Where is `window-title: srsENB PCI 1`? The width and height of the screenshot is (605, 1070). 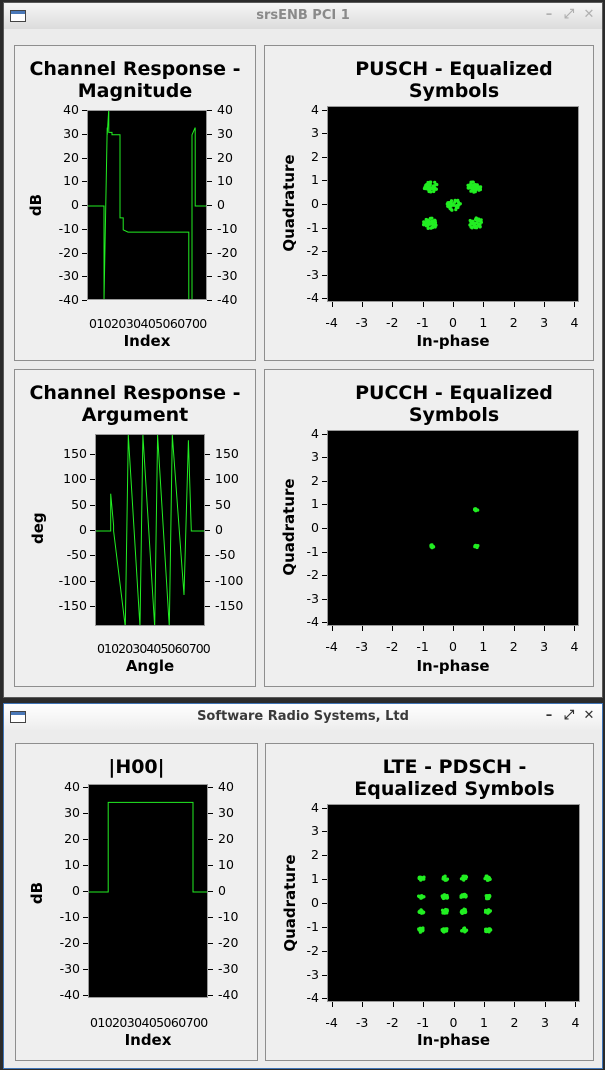
window-title: srsENB PCI 1 is located at coordinates (303, 15).